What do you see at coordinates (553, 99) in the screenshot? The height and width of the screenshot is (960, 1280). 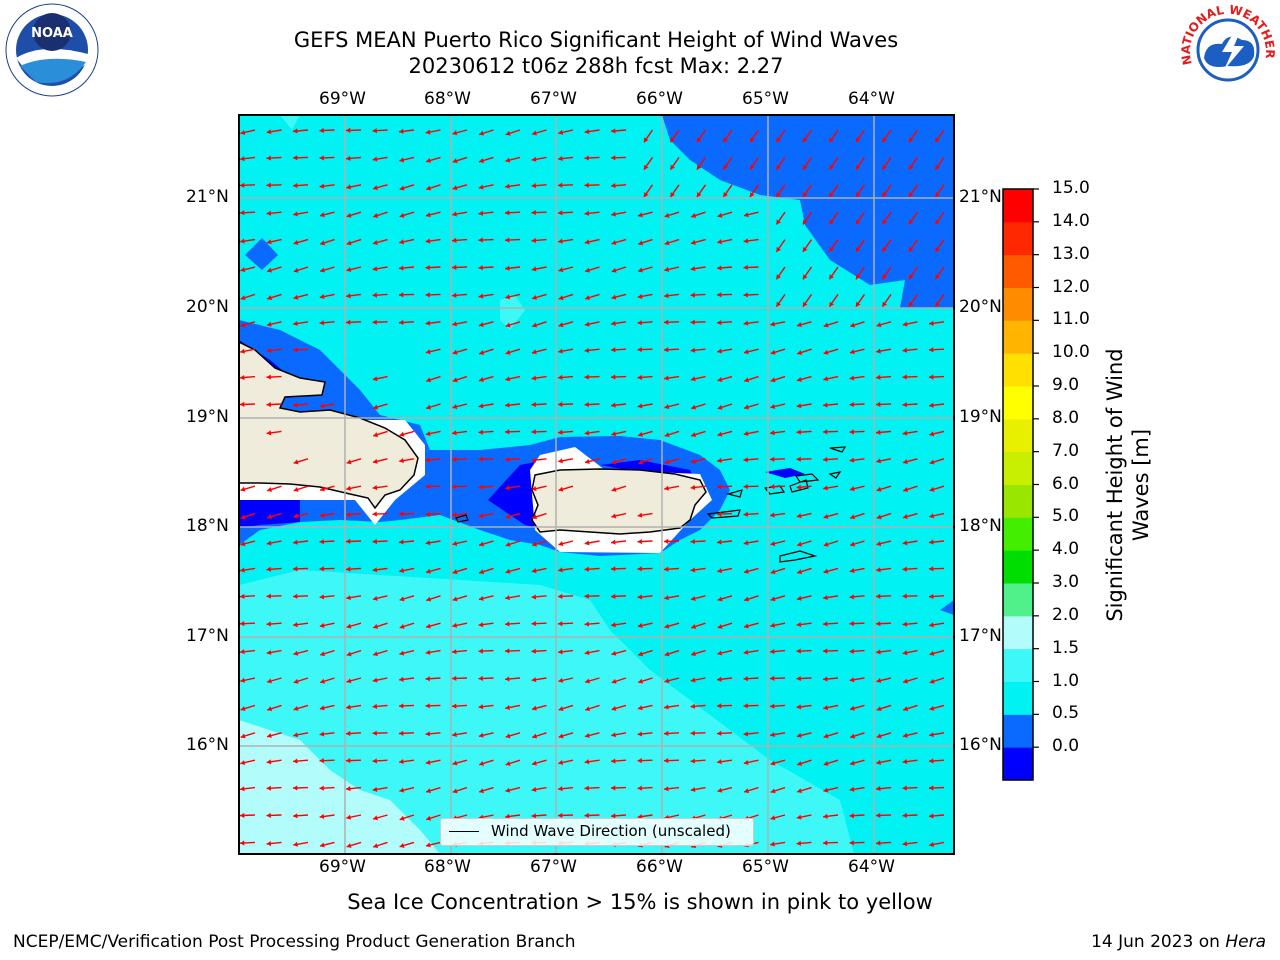 I see `lon-label-top: 67°W` at bounding box center [553, 99].